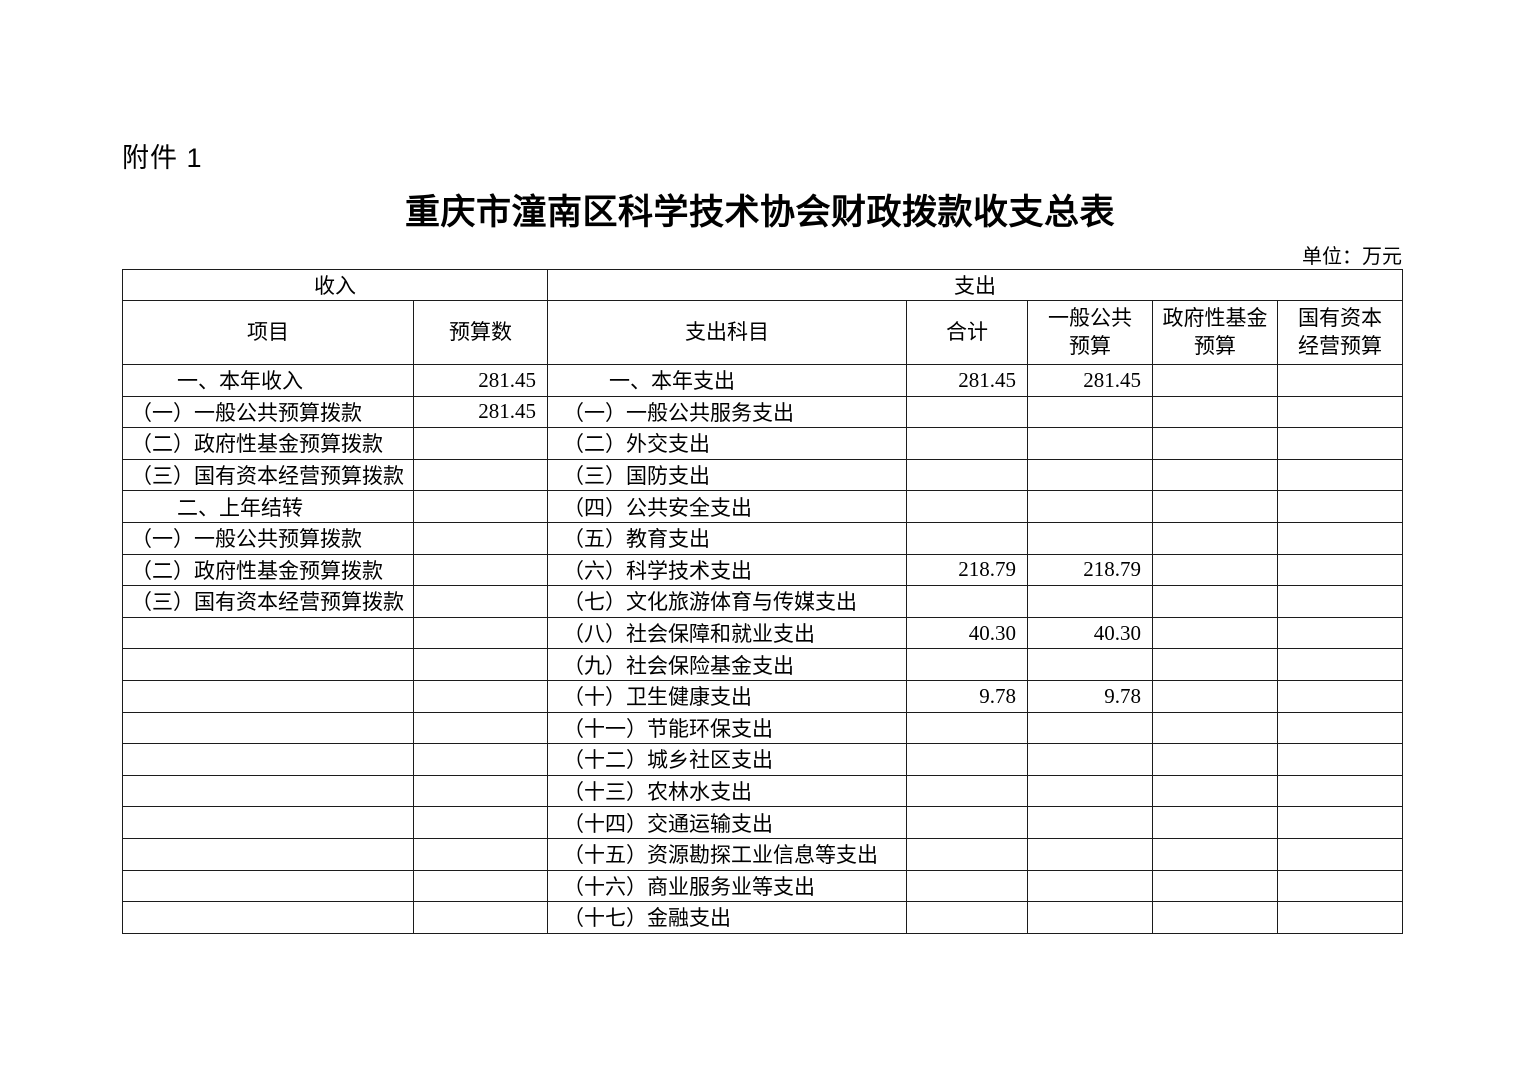 This screenshot has height=1074, width=1520. Describe the element at coordinates (480, 332) in the screenshot. I see `column-header-income-budget: 预算数` at that location.